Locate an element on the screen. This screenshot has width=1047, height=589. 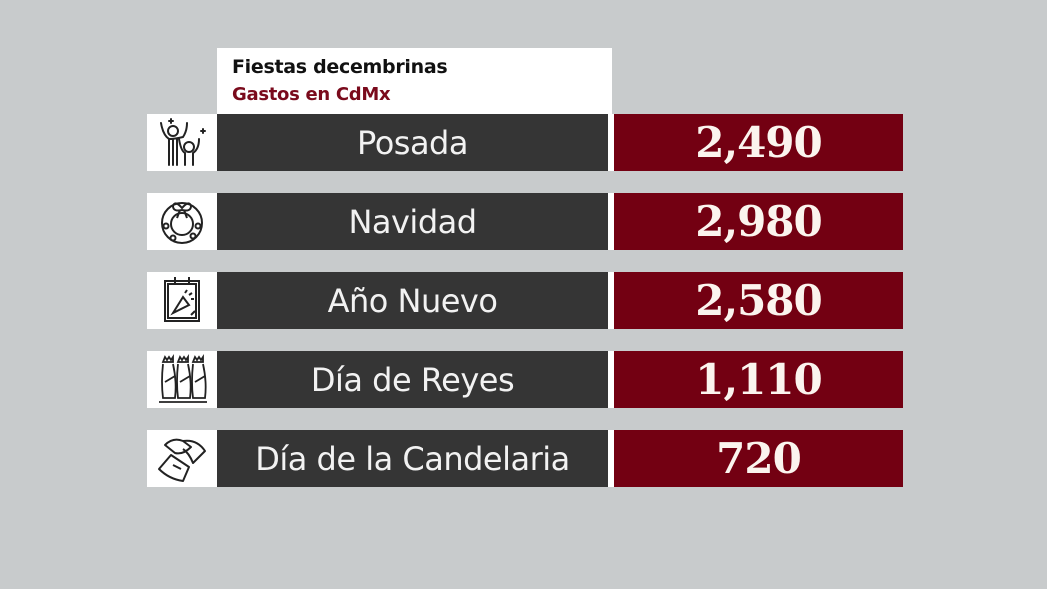
calendar-confetti-icon is located at coordinates (182, 299).